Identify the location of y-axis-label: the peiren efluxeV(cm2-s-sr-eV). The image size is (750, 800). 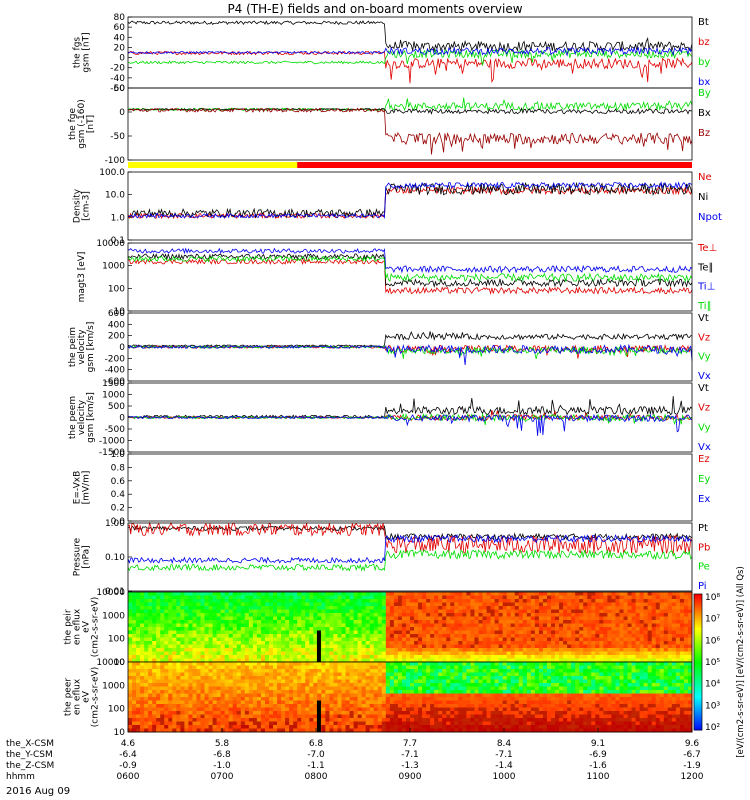
(82, 627).